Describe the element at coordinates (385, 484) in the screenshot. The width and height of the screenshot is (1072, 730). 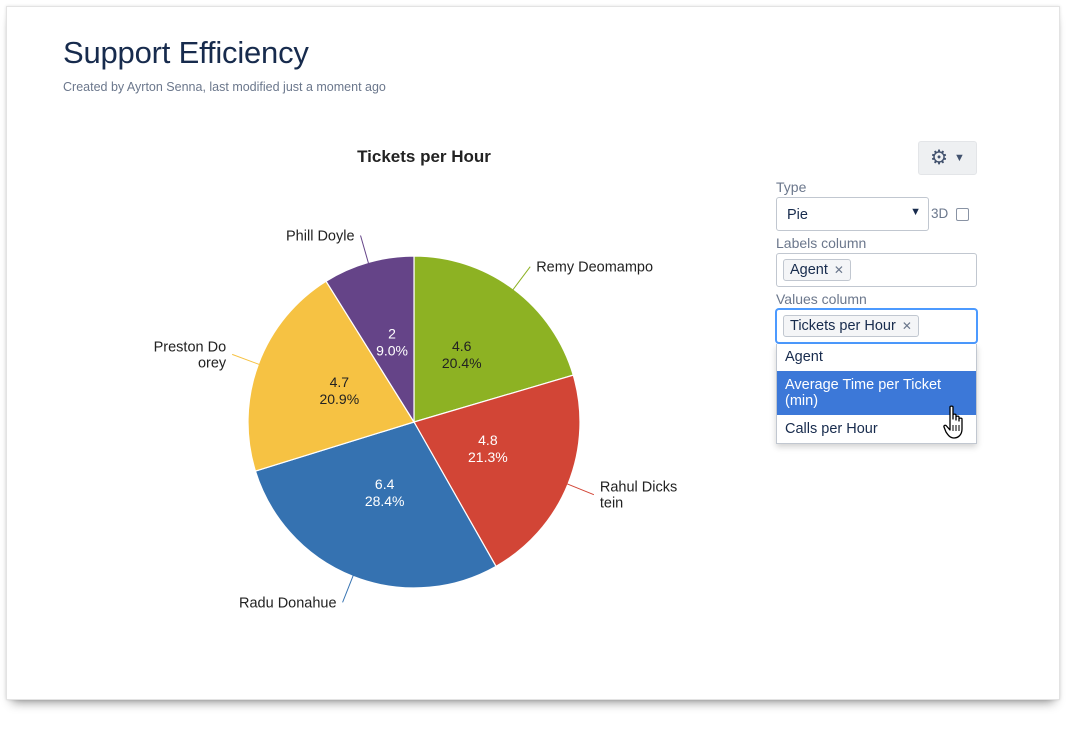
I see `slice-value-label: 6.4` at that location.